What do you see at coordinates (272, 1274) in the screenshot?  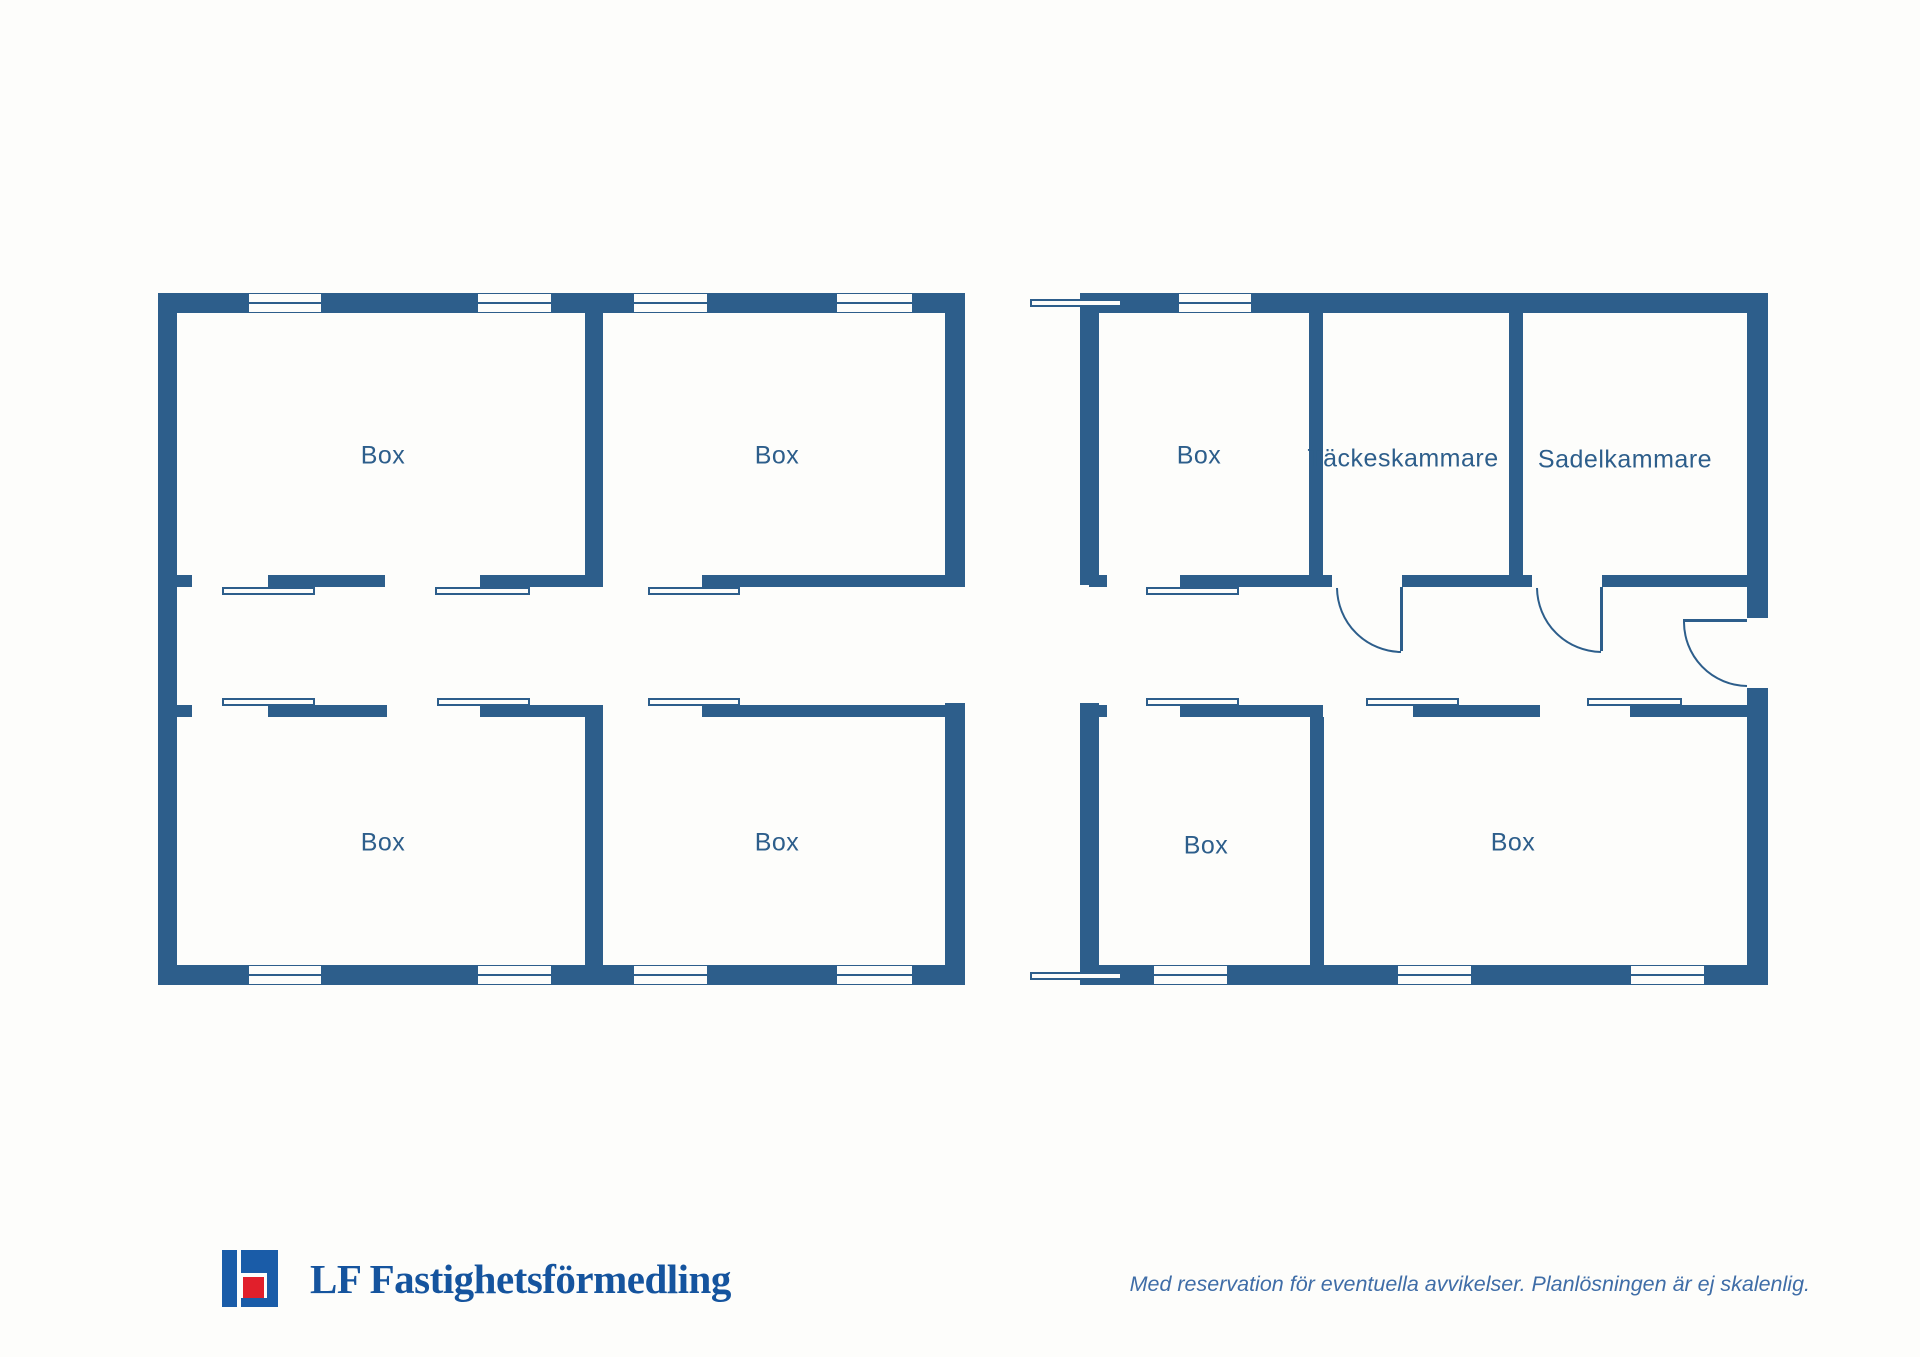 I see `logo-right-bar` at bounding box center [272, 1274].